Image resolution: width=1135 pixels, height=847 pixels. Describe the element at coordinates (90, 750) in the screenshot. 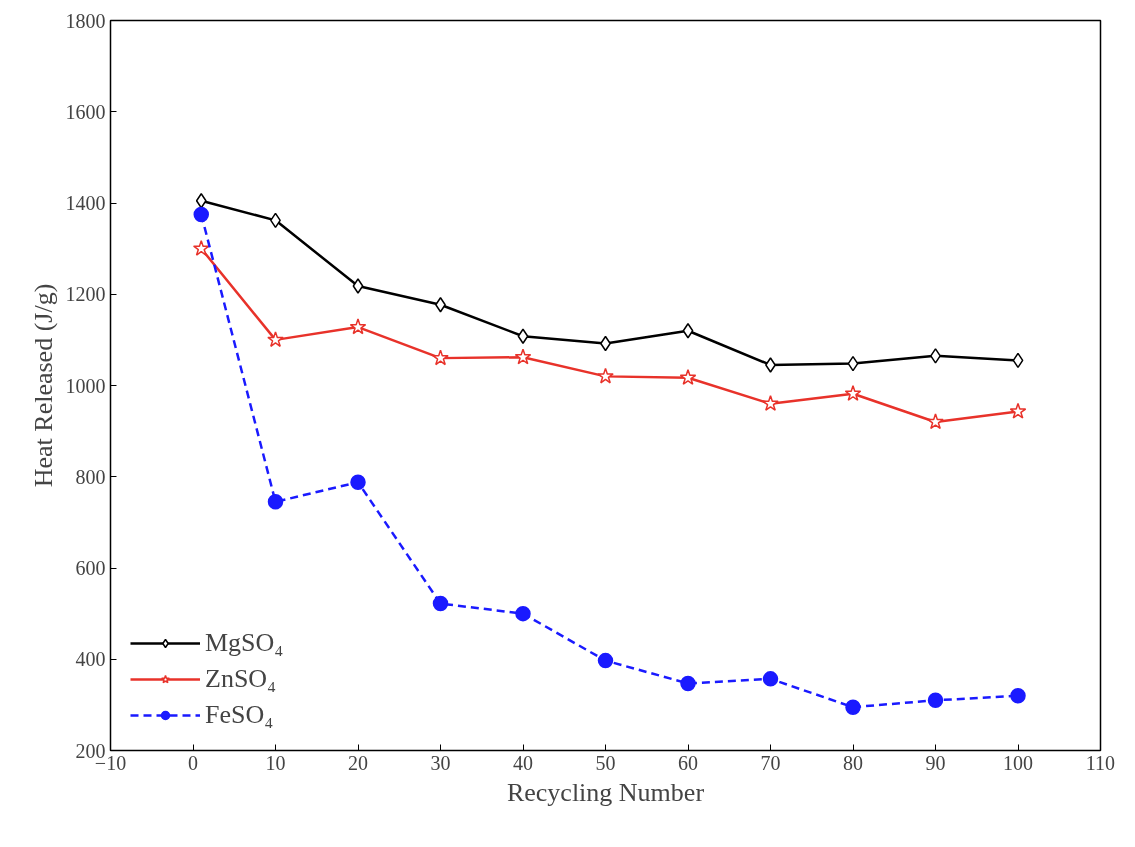

I see `y-tick-label: 200` at that location.